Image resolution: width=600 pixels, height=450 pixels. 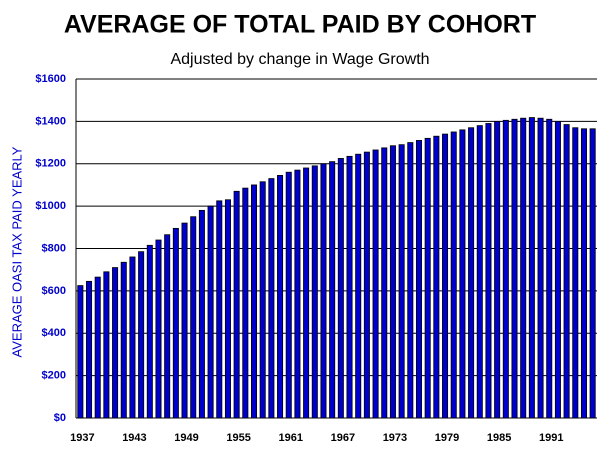 I want to click on y-tick-label: $1200, so click(x=50, y=164).